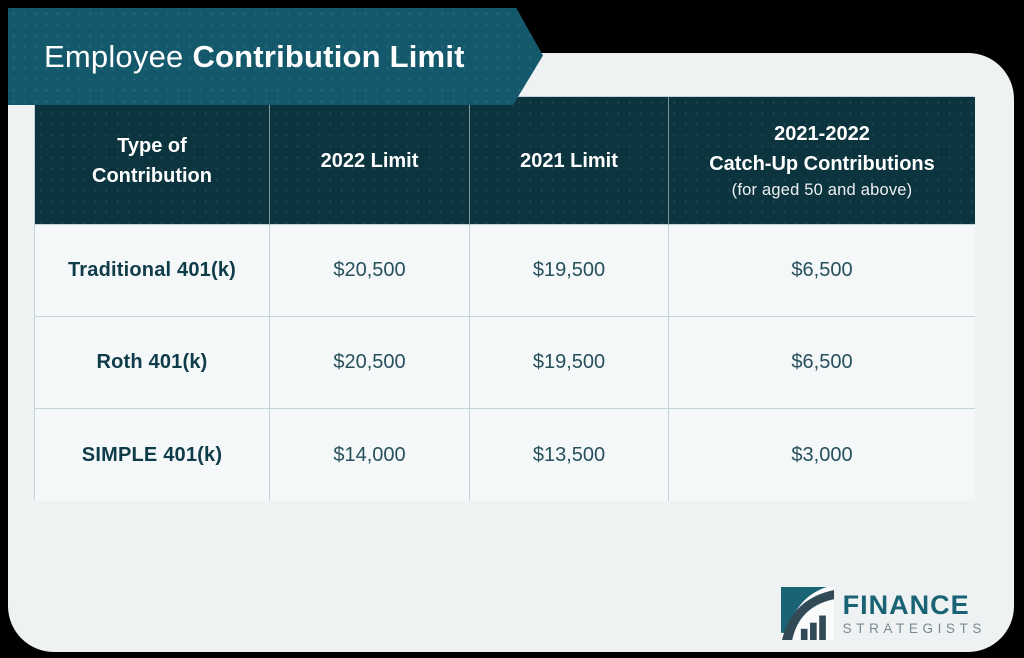  What do you see at coordinates (822, 134) in the screenshot?
I see `catchup-header-years: 2021-2022` at bounding box center [822, 134].